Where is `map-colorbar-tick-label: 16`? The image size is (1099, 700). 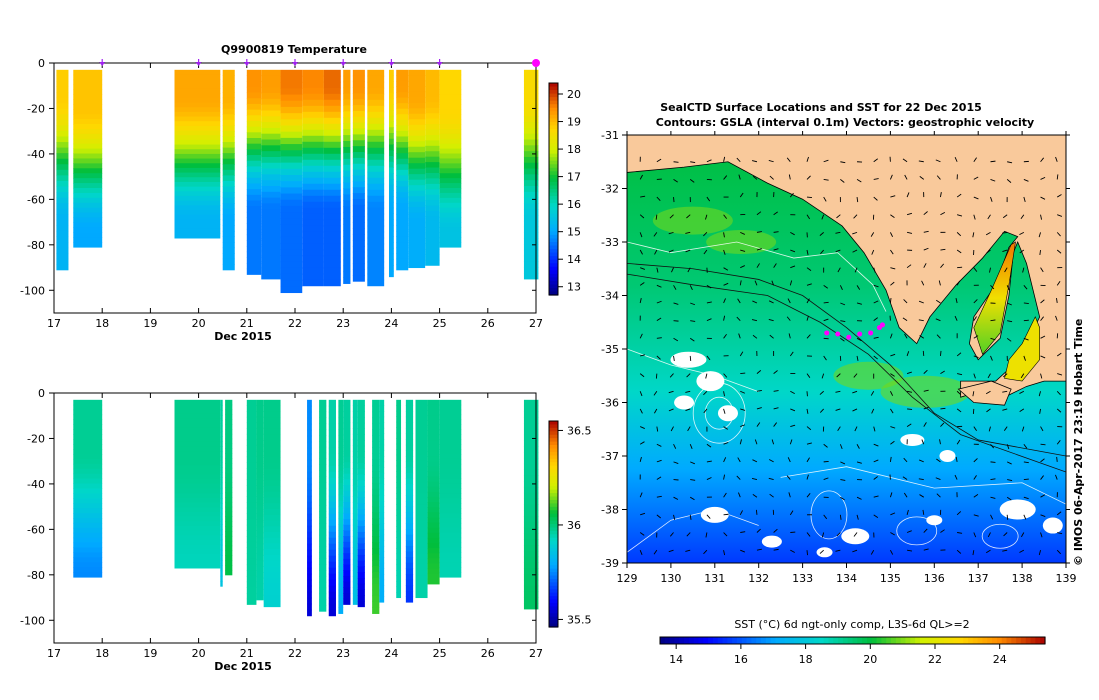 map-colorbar-tick-label: 16 is located at coordinates (741, 659).